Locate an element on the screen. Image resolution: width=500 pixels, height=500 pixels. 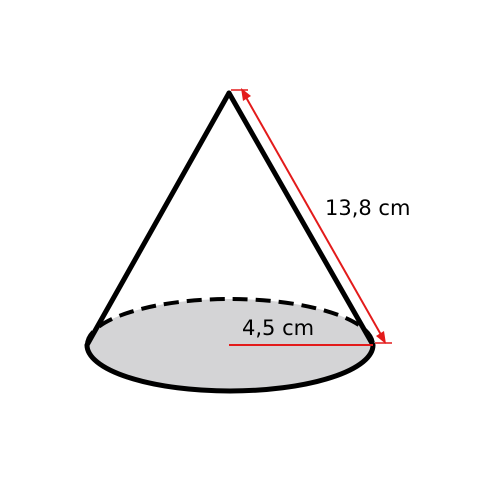
slant-dimension-arrowhead-bottom is located at coordinates (381, 337).